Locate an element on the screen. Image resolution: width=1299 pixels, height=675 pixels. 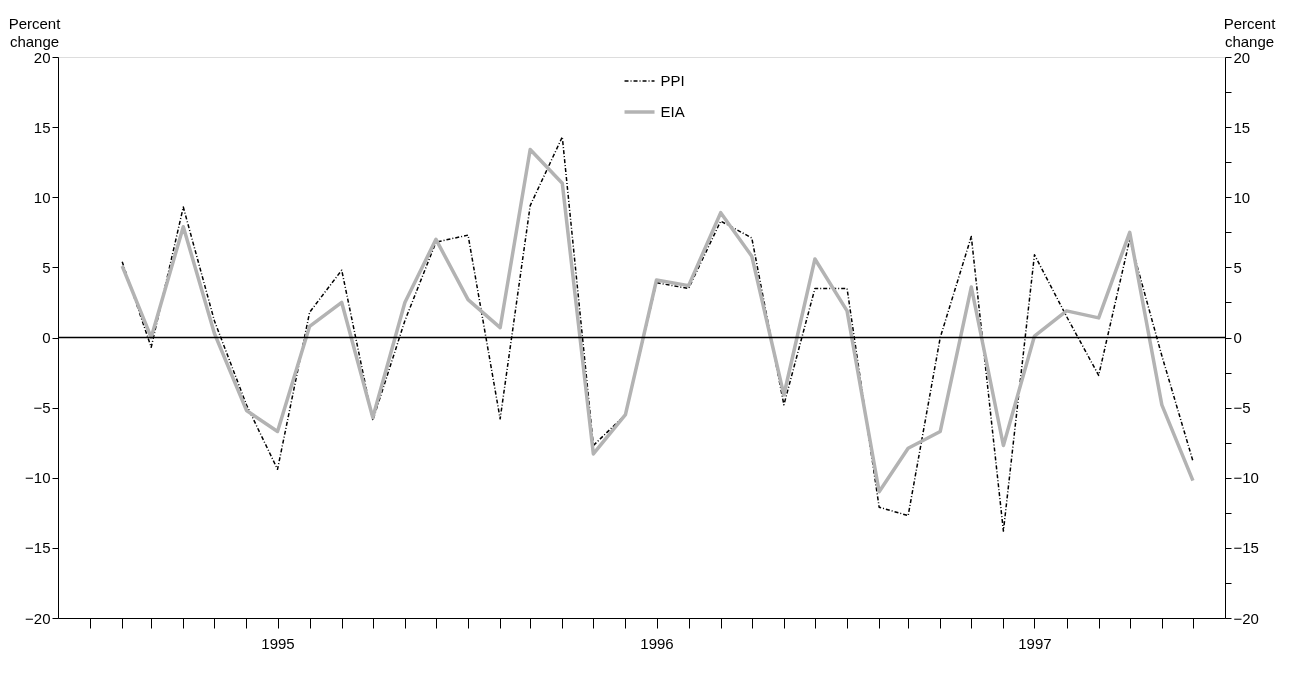
y-axis-title: Percent change is located at coordinates (35, 32).